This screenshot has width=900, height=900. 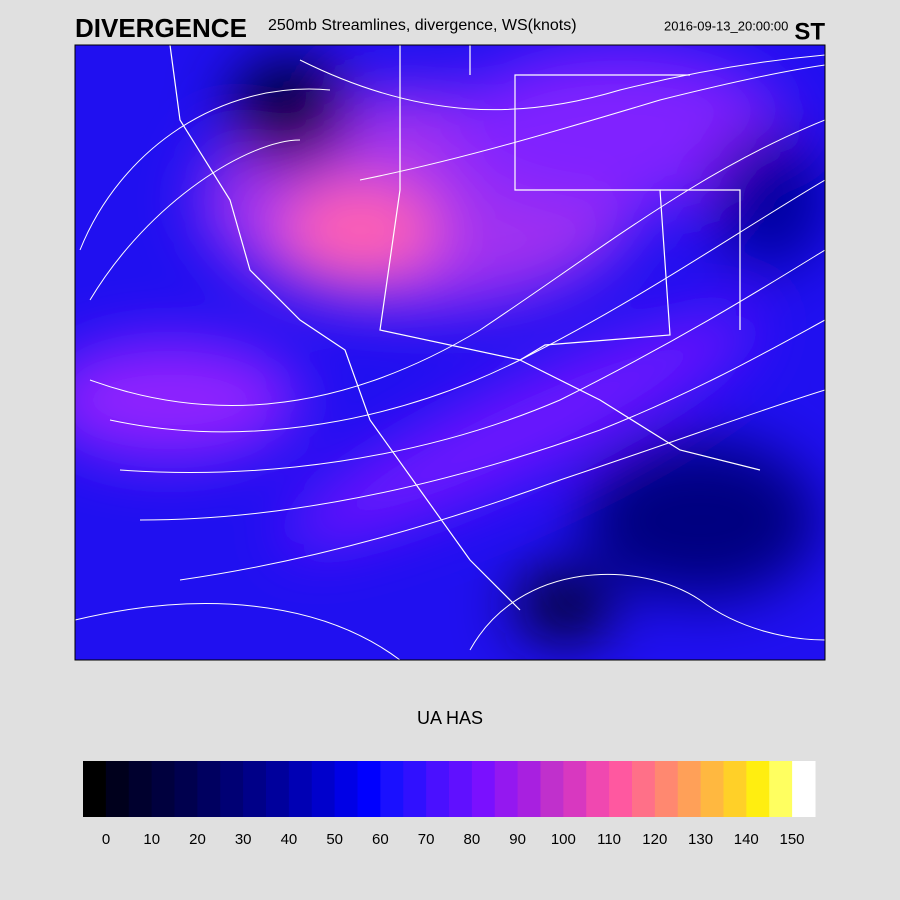 I want to click on colorbar-tick-label: 90, so click(x=517, y=839).